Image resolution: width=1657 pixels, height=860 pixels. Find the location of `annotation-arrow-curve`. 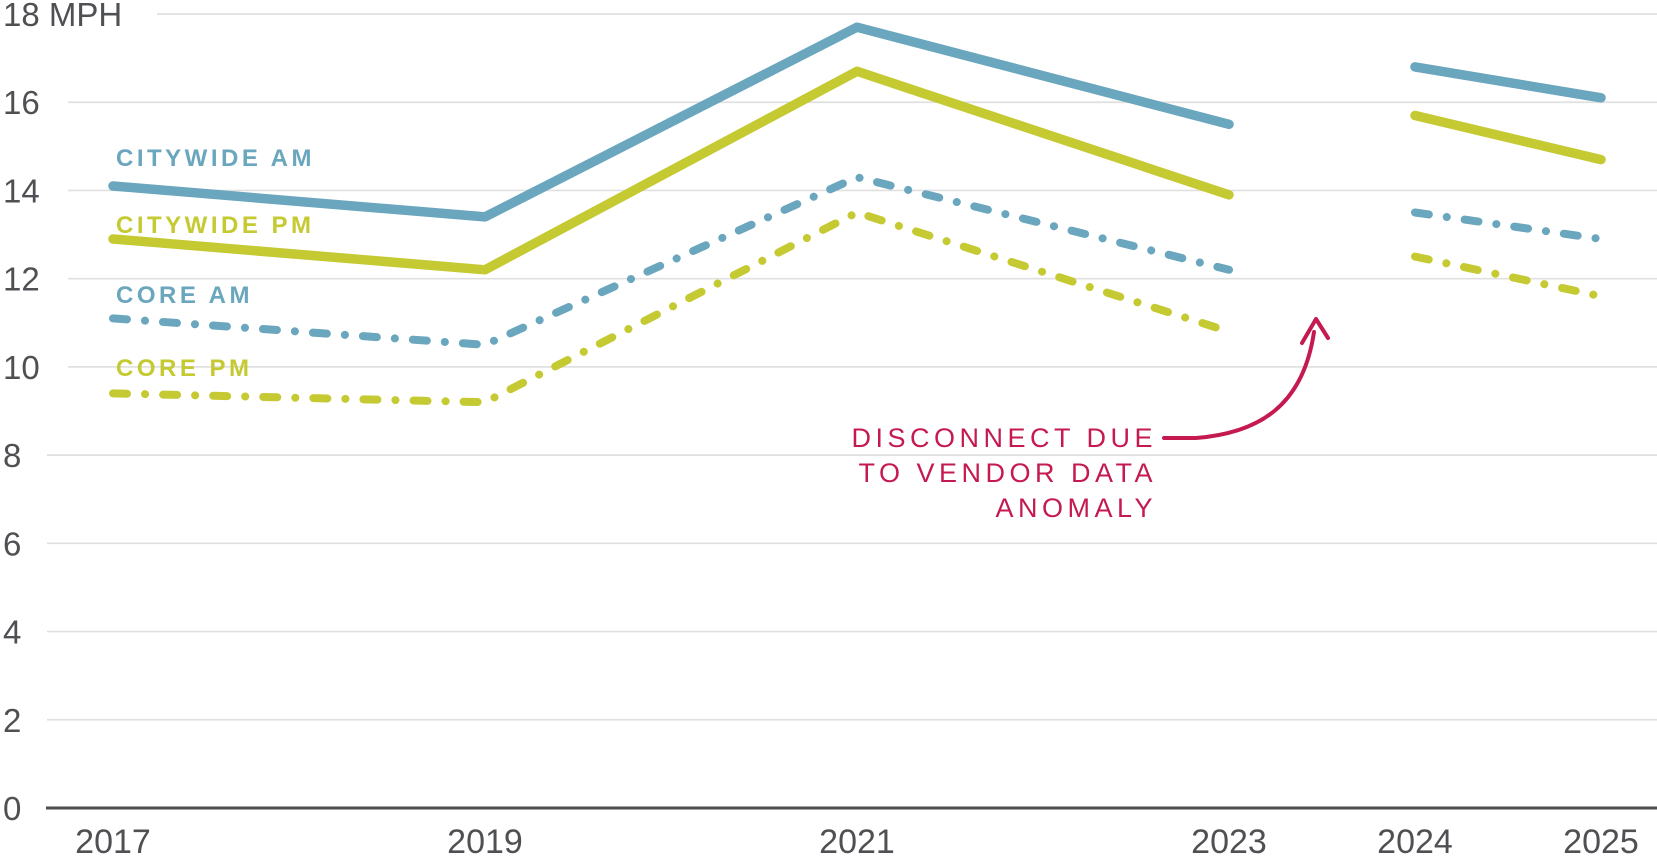

annotation-arrow-curve is located at coordinates (1239, 385).